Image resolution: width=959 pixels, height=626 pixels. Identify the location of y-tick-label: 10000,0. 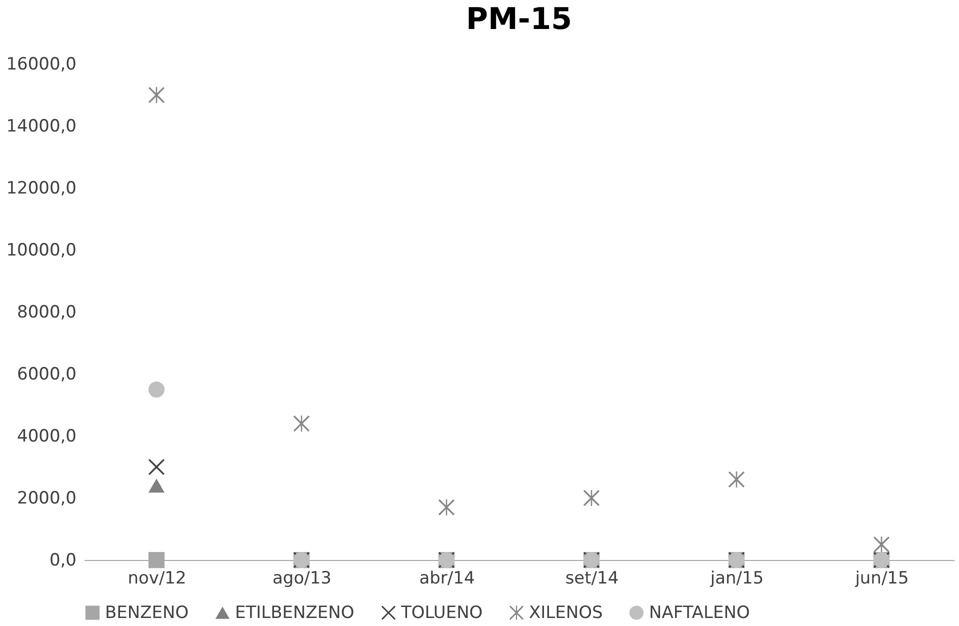
(41, 250).